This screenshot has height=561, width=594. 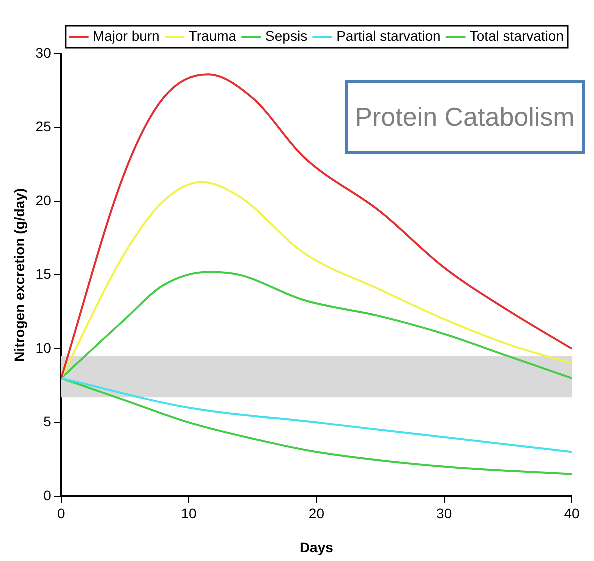 I want to click on y-tick-label: 30, so click(x=44, y=52).